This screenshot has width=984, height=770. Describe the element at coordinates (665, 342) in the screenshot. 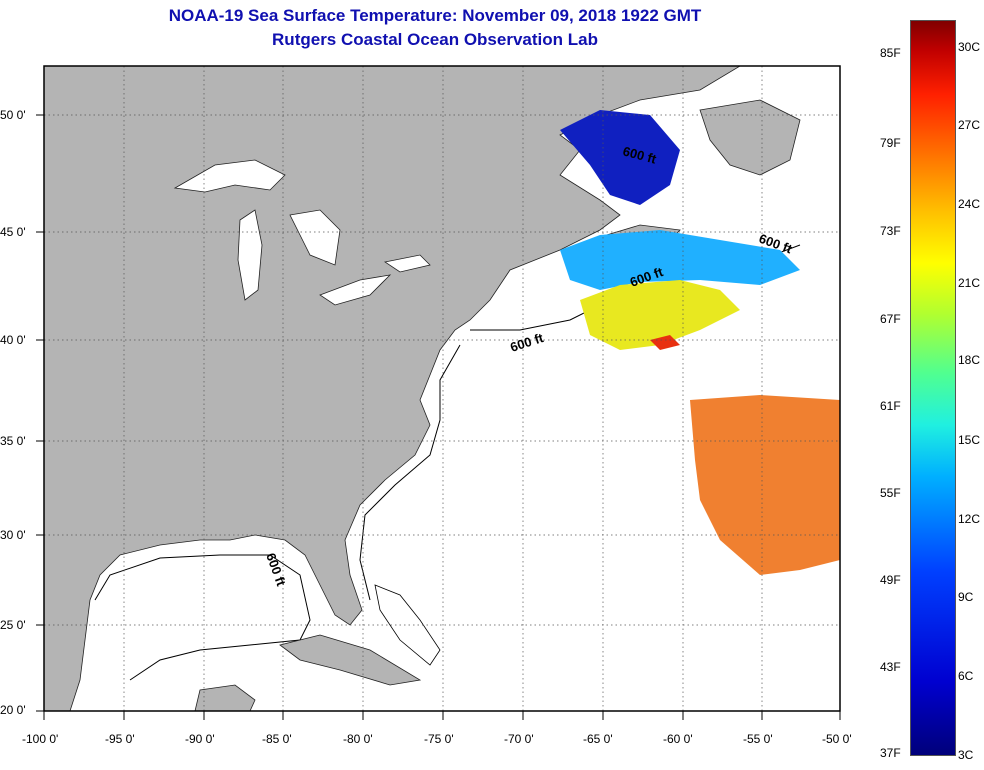

I see `sst-gulf-stream-warm` at that location.